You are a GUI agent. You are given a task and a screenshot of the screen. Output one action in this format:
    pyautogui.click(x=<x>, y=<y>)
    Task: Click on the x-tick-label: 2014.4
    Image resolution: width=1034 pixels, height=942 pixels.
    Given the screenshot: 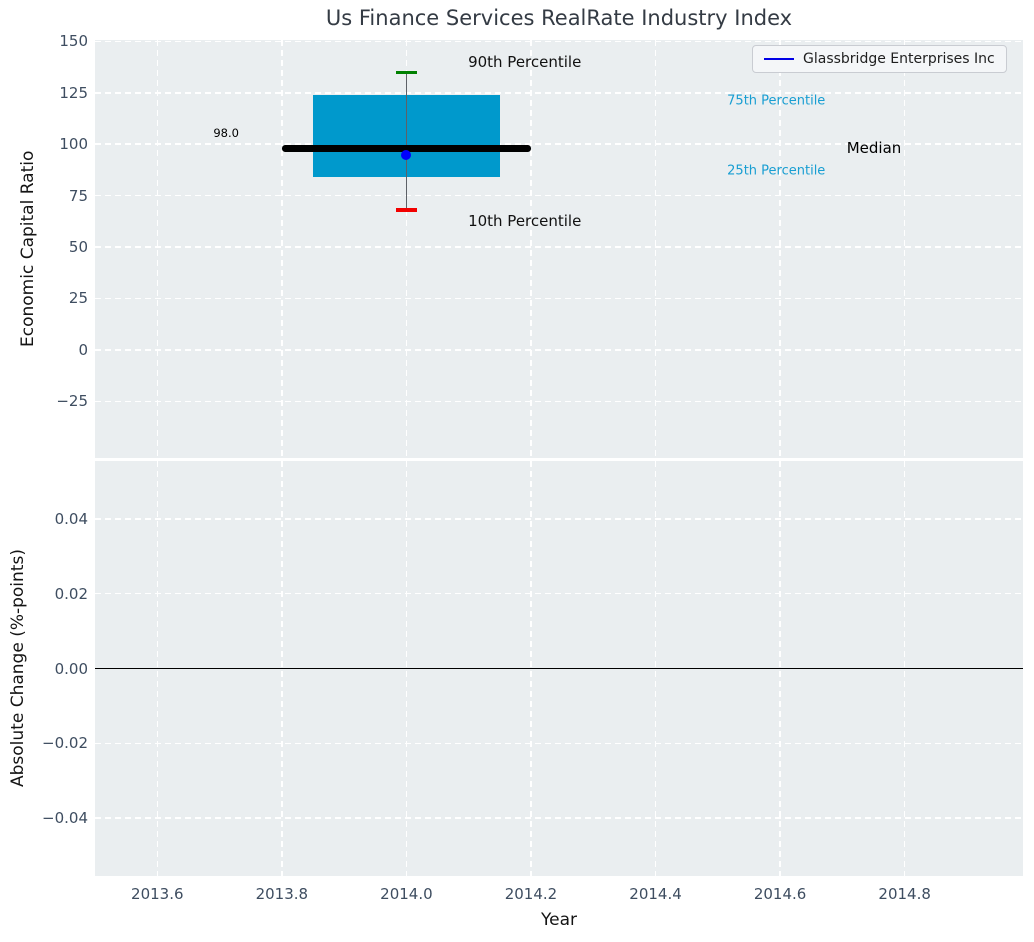 What is the action you would take?
    pyautogui.click(x=655, y=894)
    